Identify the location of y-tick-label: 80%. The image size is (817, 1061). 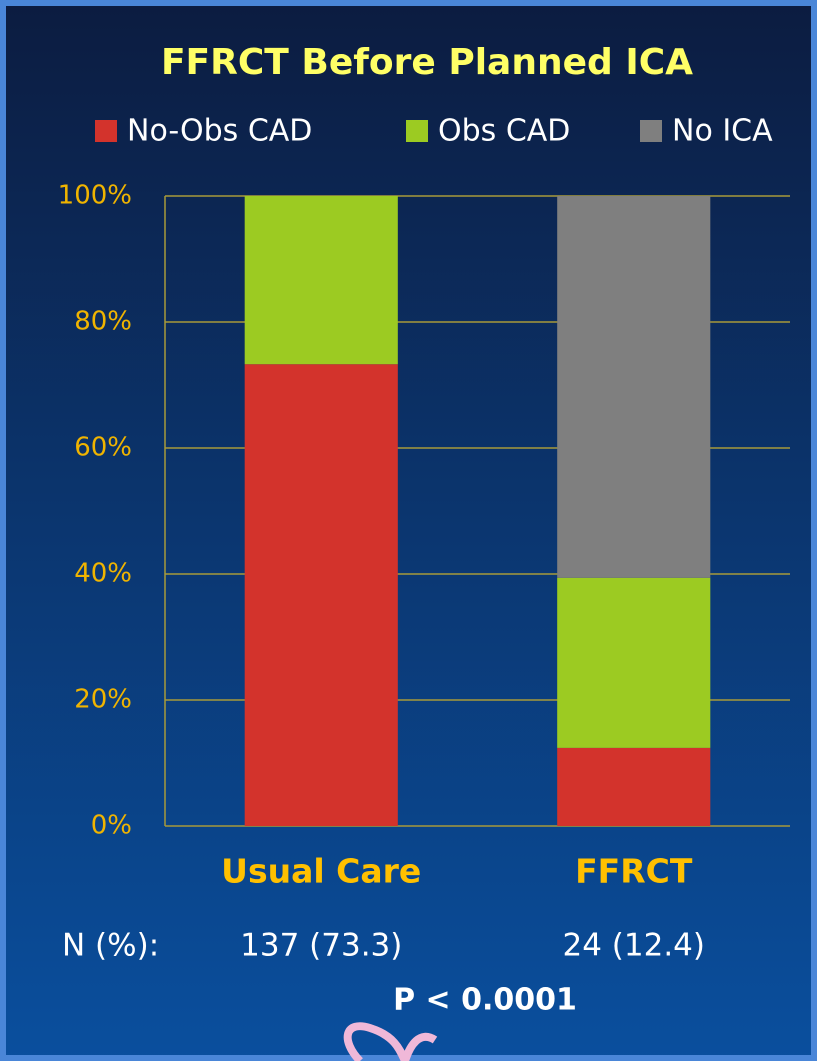
(103, 322).